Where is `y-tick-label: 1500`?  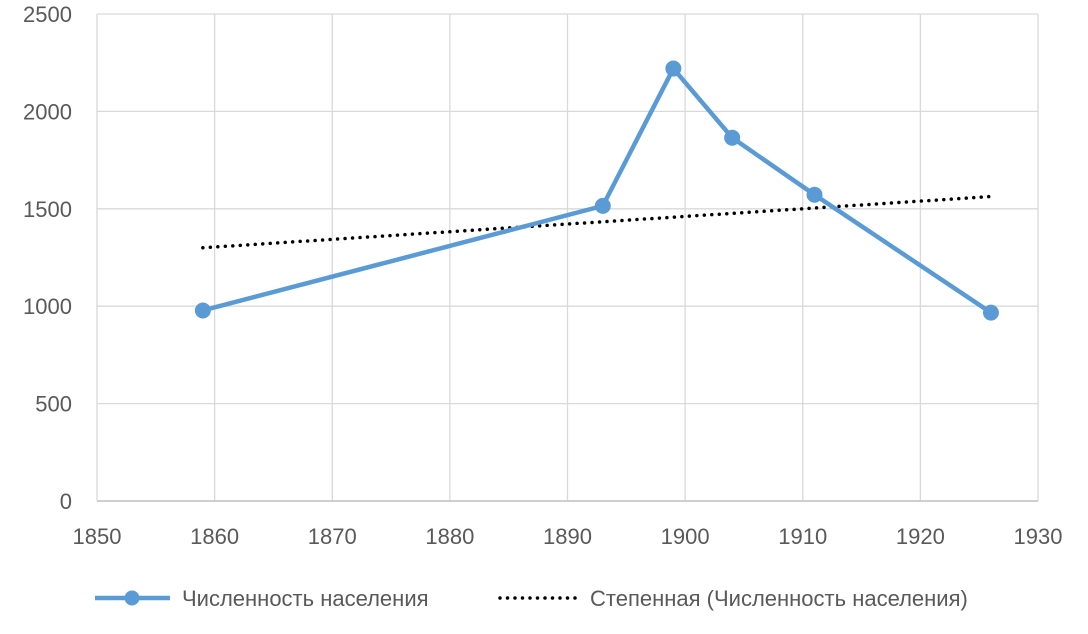
y-tick-label: 1500 is located at coordinates (47, 209).